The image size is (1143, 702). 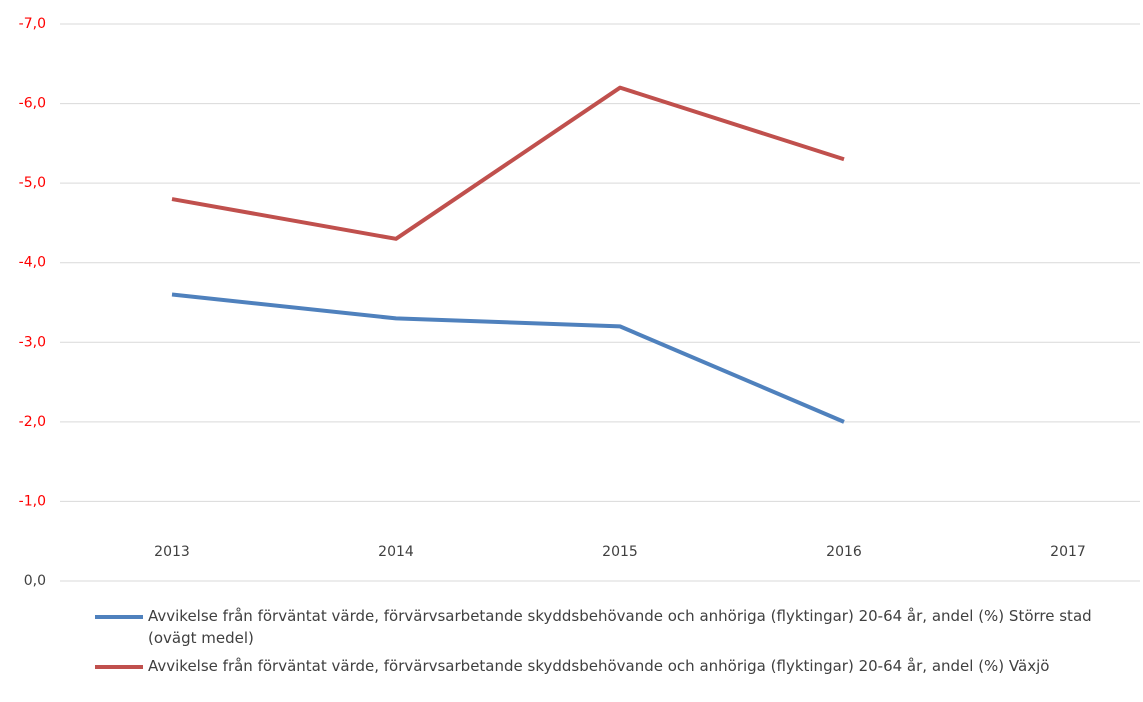 I want to click on x-tick-label: 2014, so click(x=396, y=552).